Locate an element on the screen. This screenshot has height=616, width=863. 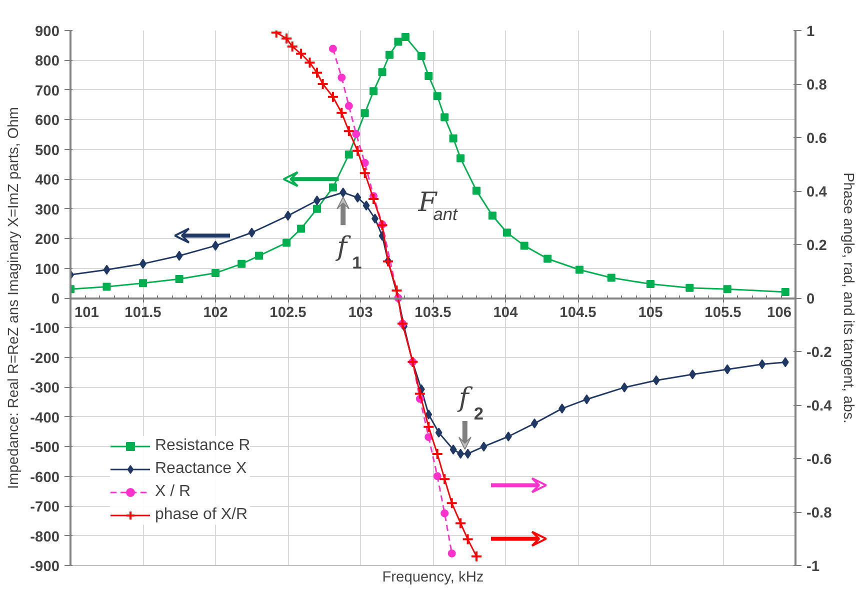
y-tick-label: -600 is located at coordinates (45, 478).